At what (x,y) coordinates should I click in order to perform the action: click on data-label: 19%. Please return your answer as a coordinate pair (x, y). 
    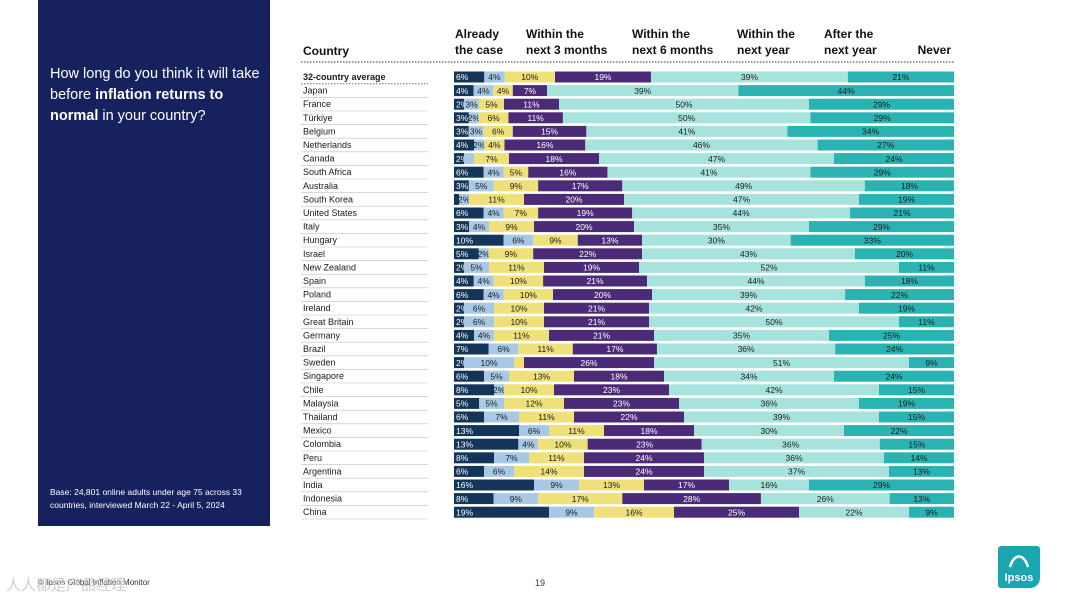
    Looking at the image, I should click on (906, 308).